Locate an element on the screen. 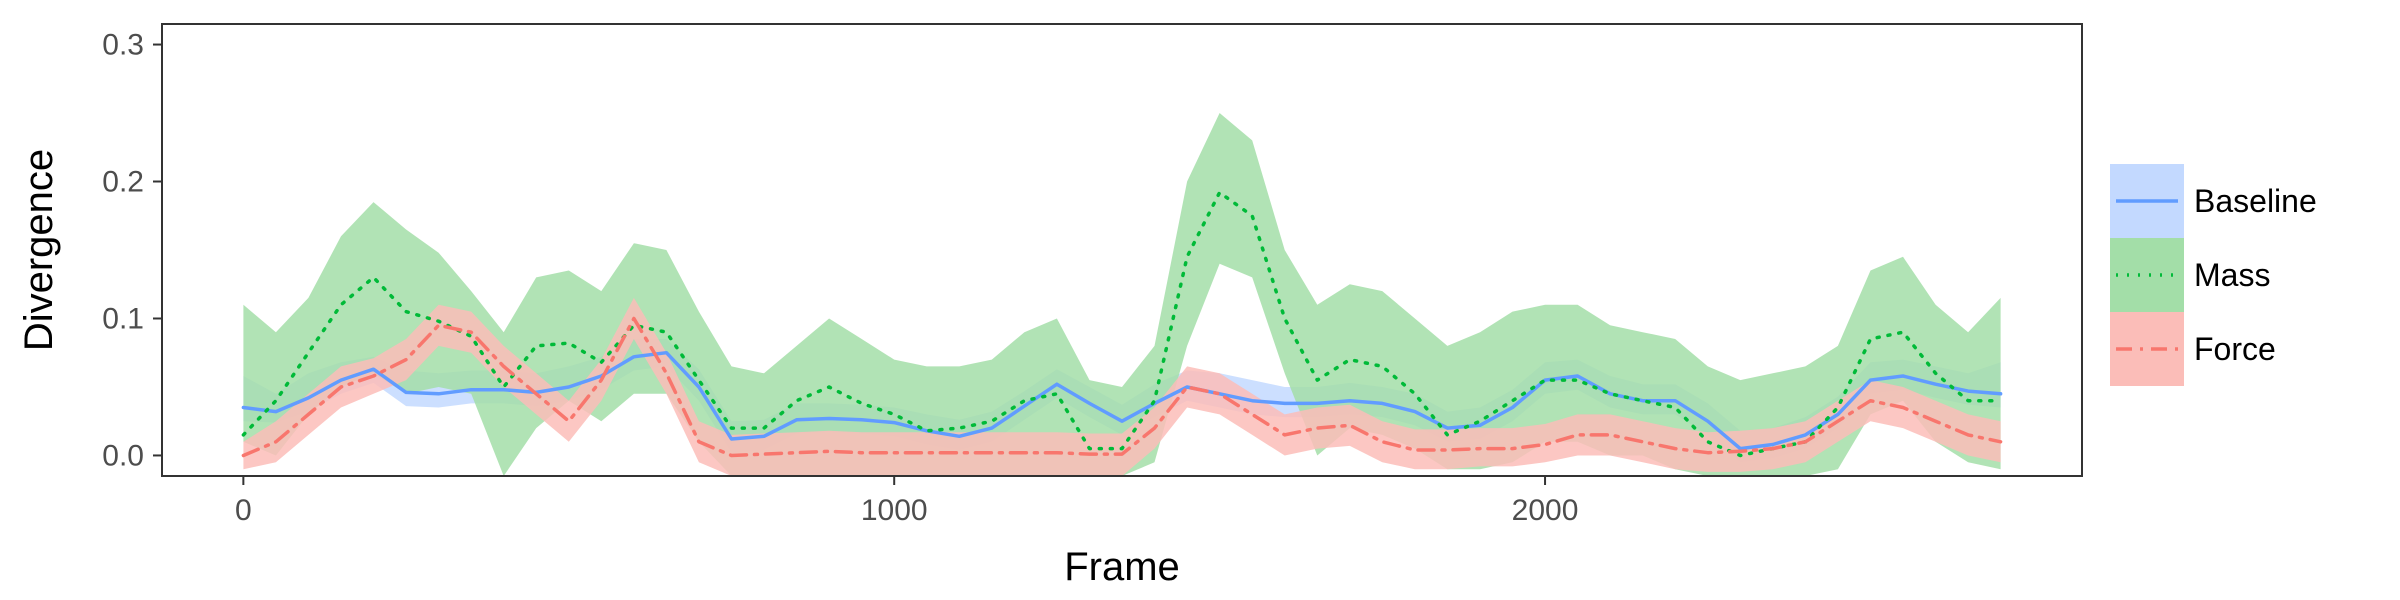 The width and height of the screenshot is (2400, 600). x-axis: 0 1000 2000 is located at coordinates (906, 501).